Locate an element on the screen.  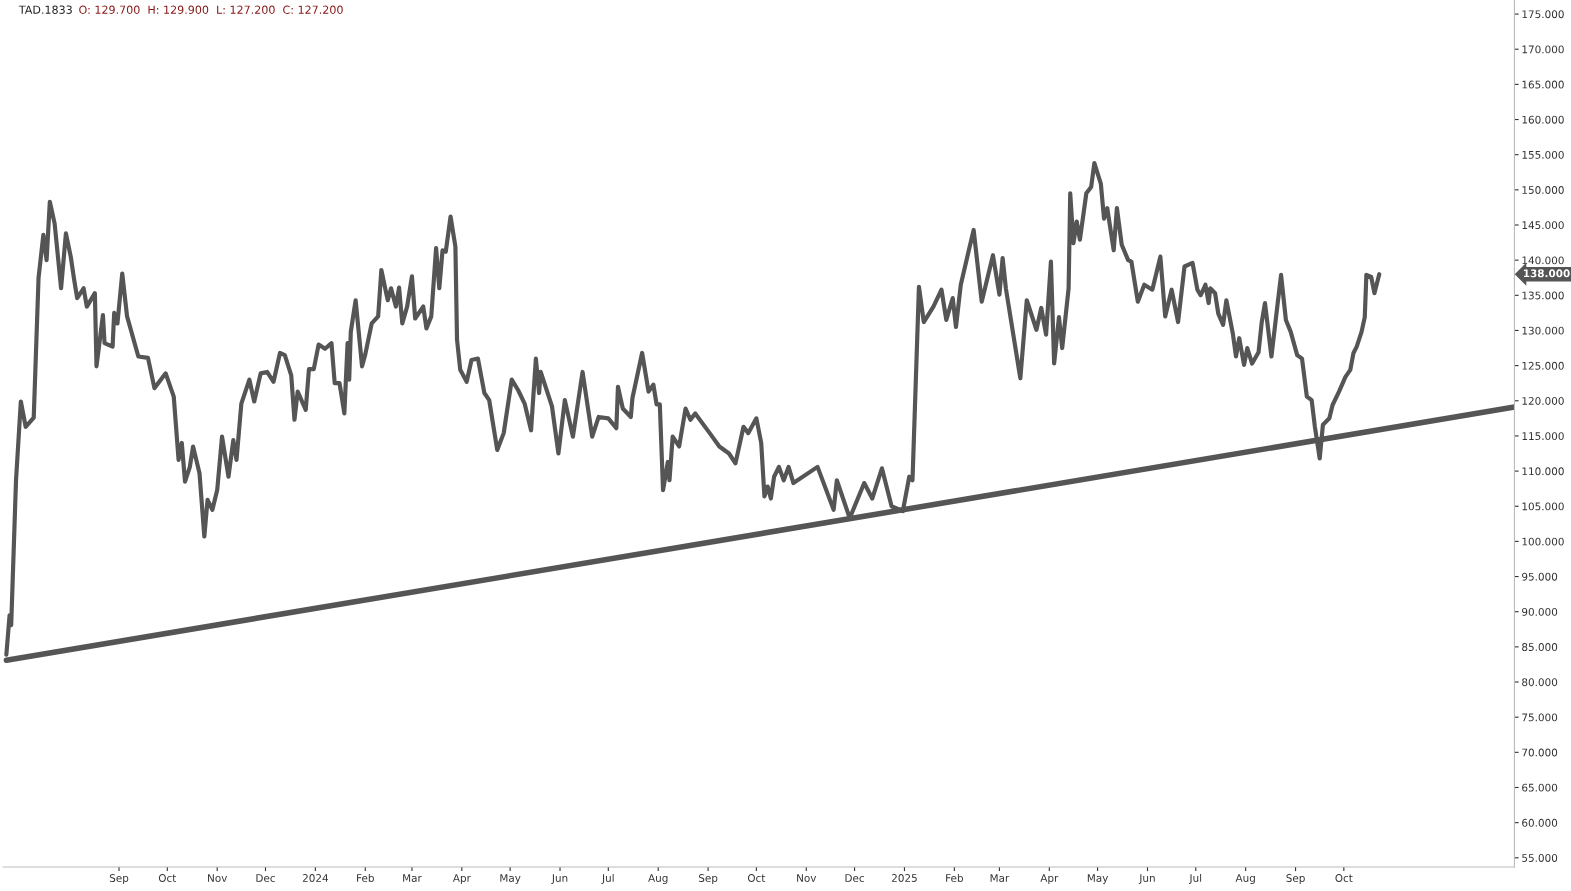
y-tick-label: 65.000 is located at coordinates (1540, 787).